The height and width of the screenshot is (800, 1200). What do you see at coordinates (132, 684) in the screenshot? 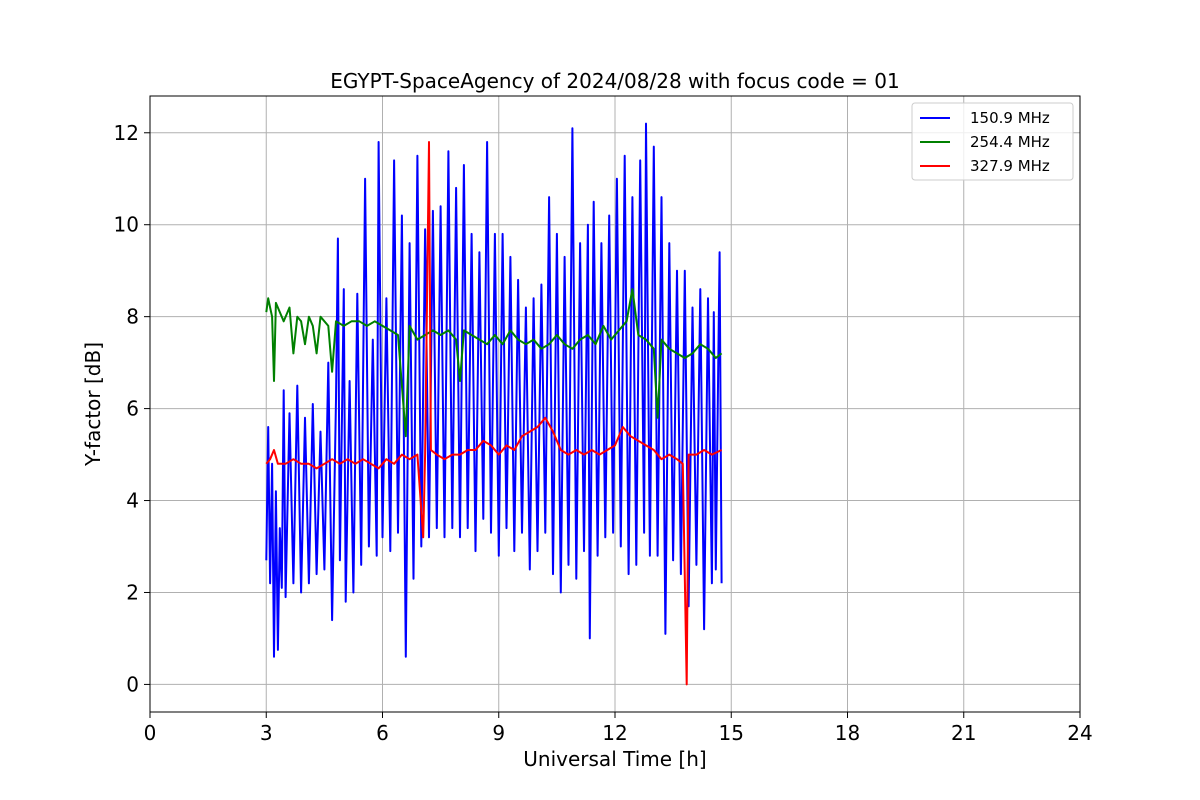
I see `y-tick-label: 0` at bounding box center [132, 684].